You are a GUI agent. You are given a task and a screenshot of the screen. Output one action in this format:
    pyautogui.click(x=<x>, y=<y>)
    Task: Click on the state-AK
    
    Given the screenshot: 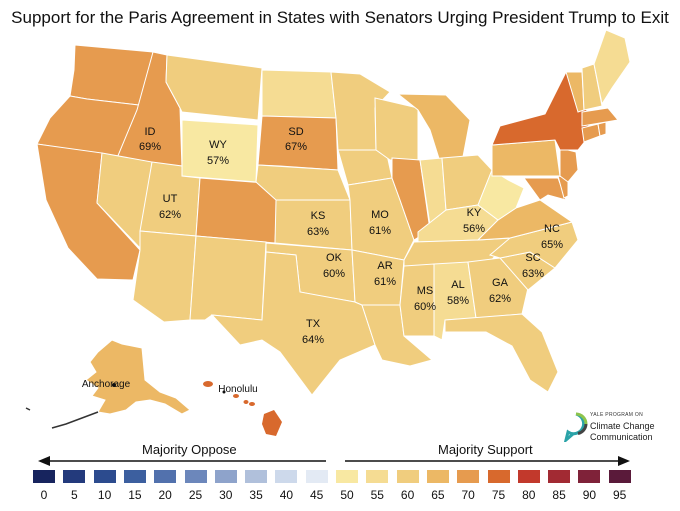 What is the action you would take?
    pyautogui.click(x=138, y=377)
    